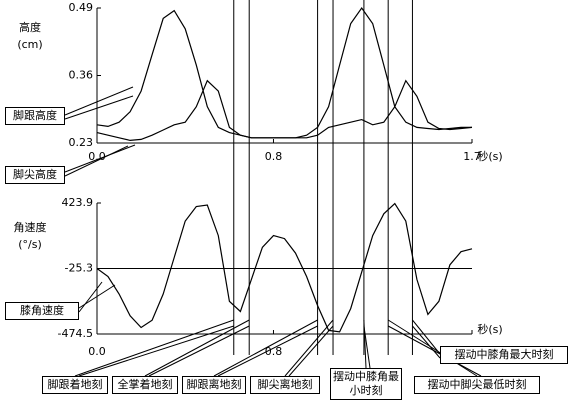 This screenshot has width=568, height=408. Describe the element at coordinates (42, 311) in the screenshot. I see `series-label: 膝角速度` at that location.